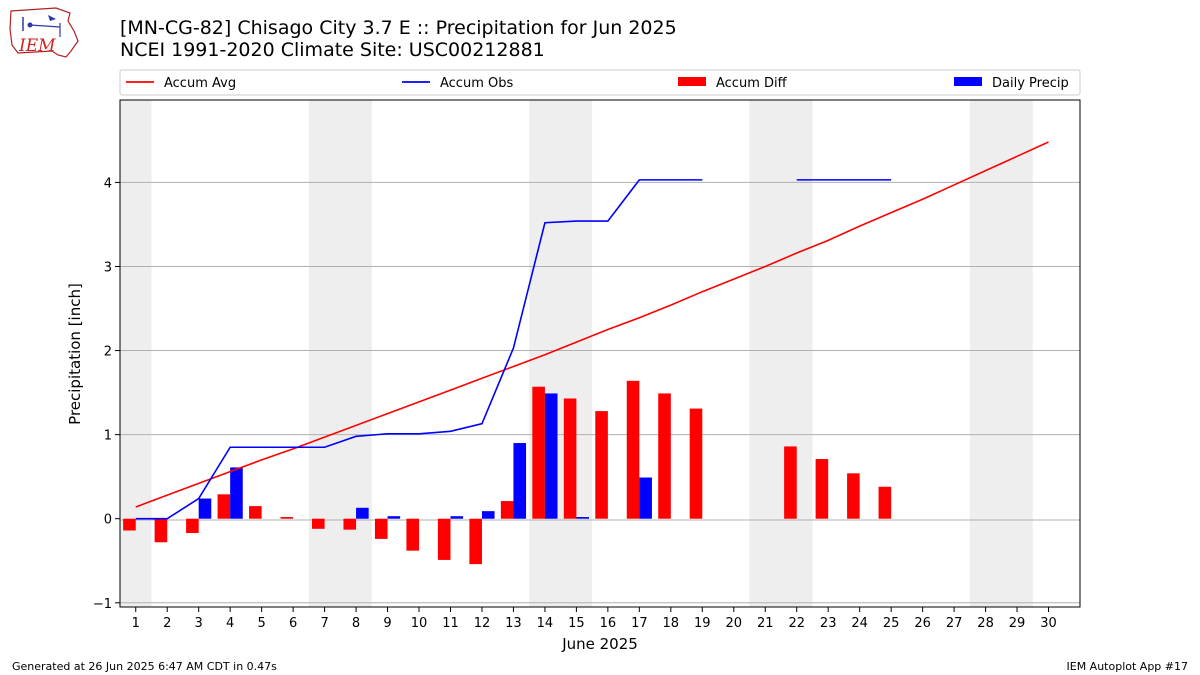 This screenshot has height=675, width=1200. I want to click on x-tick-label: 2, so click(167, 623).